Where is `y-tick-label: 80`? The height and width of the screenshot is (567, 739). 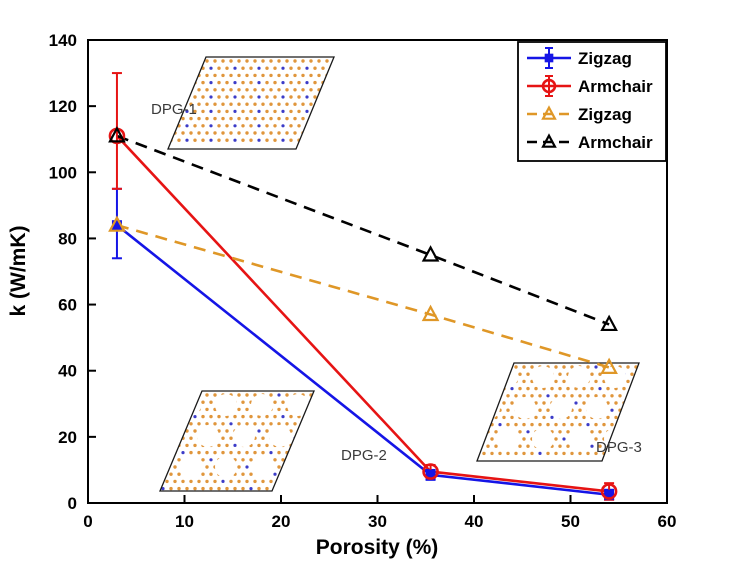 y-tick-label: 80 is located at coordinates (67, 238).